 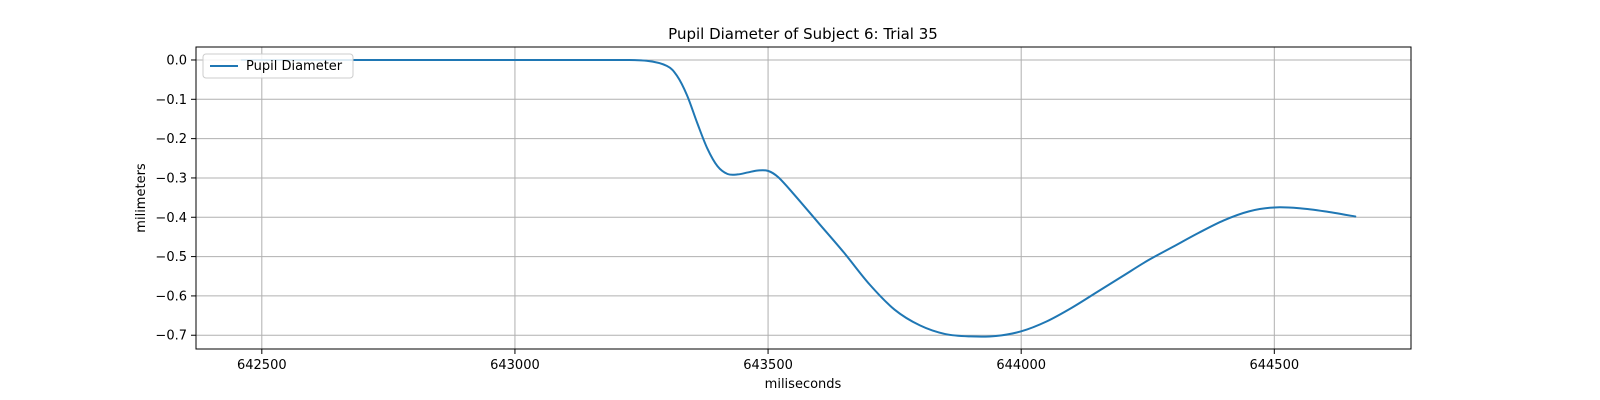 I want to click on y-tick-label: −0.4, so click(x=171, y=218).